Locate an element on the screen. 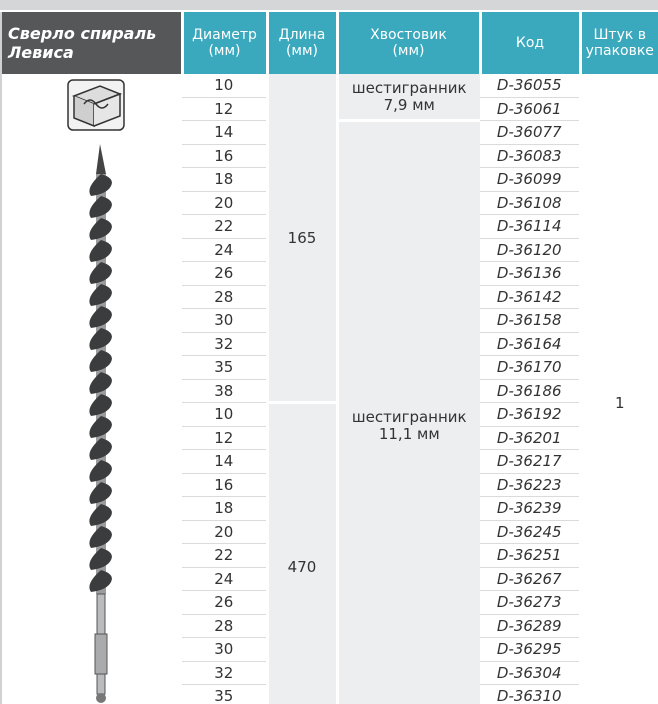 This screenshot has height=704, width=658. table-row: 26 D-36273 is located at coordinates (329, 602).